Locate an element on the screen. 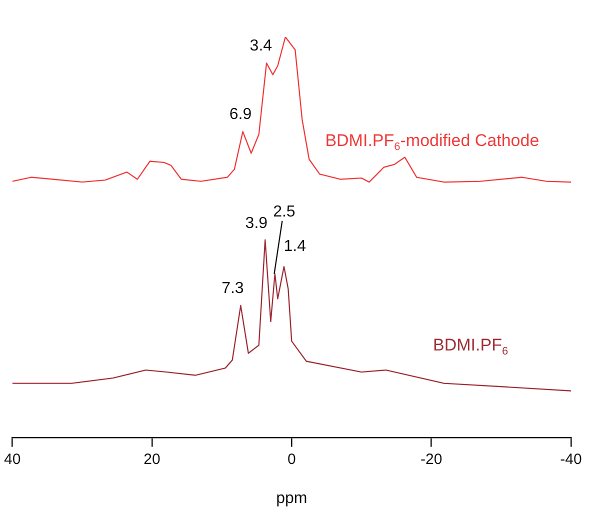 The height and width of the screenshot is (518, 611). annotation: 2.5 is located at coordinates (284, 211).